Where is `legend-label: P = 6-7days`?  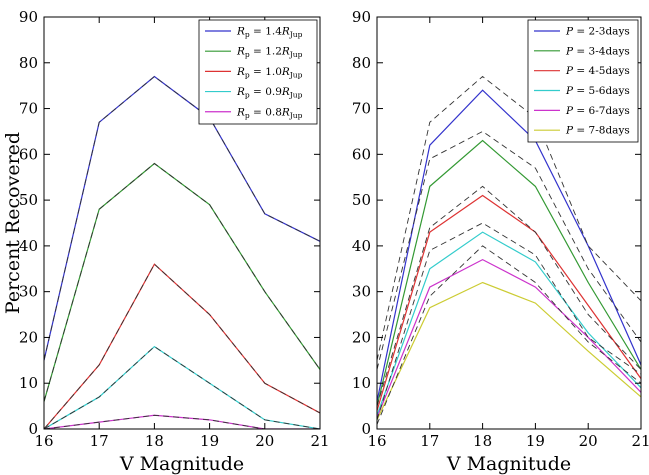
legend-label: P = 6-7days is located at coordinates (597, 111).